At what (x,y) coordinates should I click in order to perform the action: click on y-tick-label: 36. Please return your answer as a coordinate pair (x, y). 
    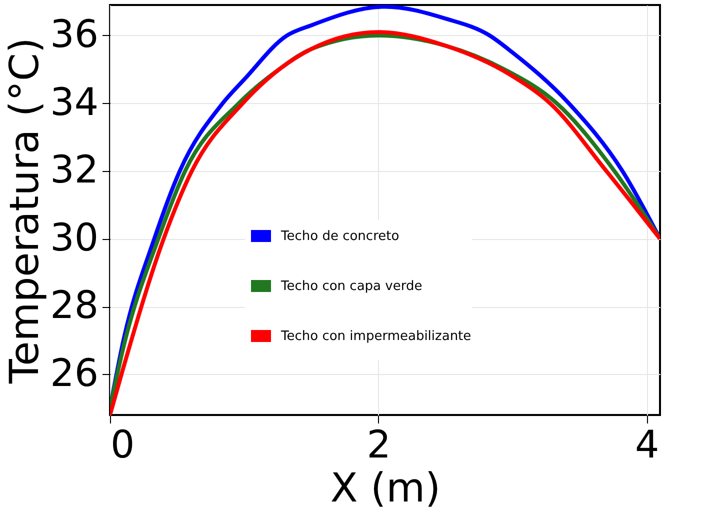
    Looking at the image, I should click on (74, 34).